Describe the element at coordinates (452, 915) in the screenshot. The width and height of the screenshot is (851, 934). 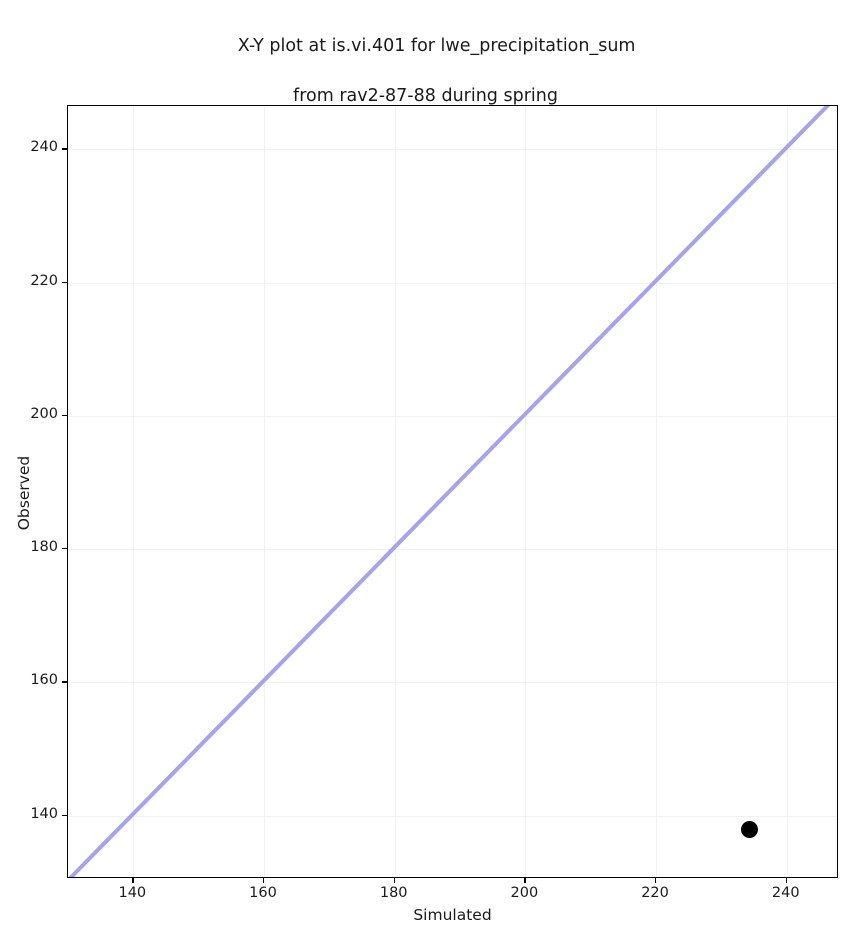
I see `x-axis-label: Simulated` at that location.